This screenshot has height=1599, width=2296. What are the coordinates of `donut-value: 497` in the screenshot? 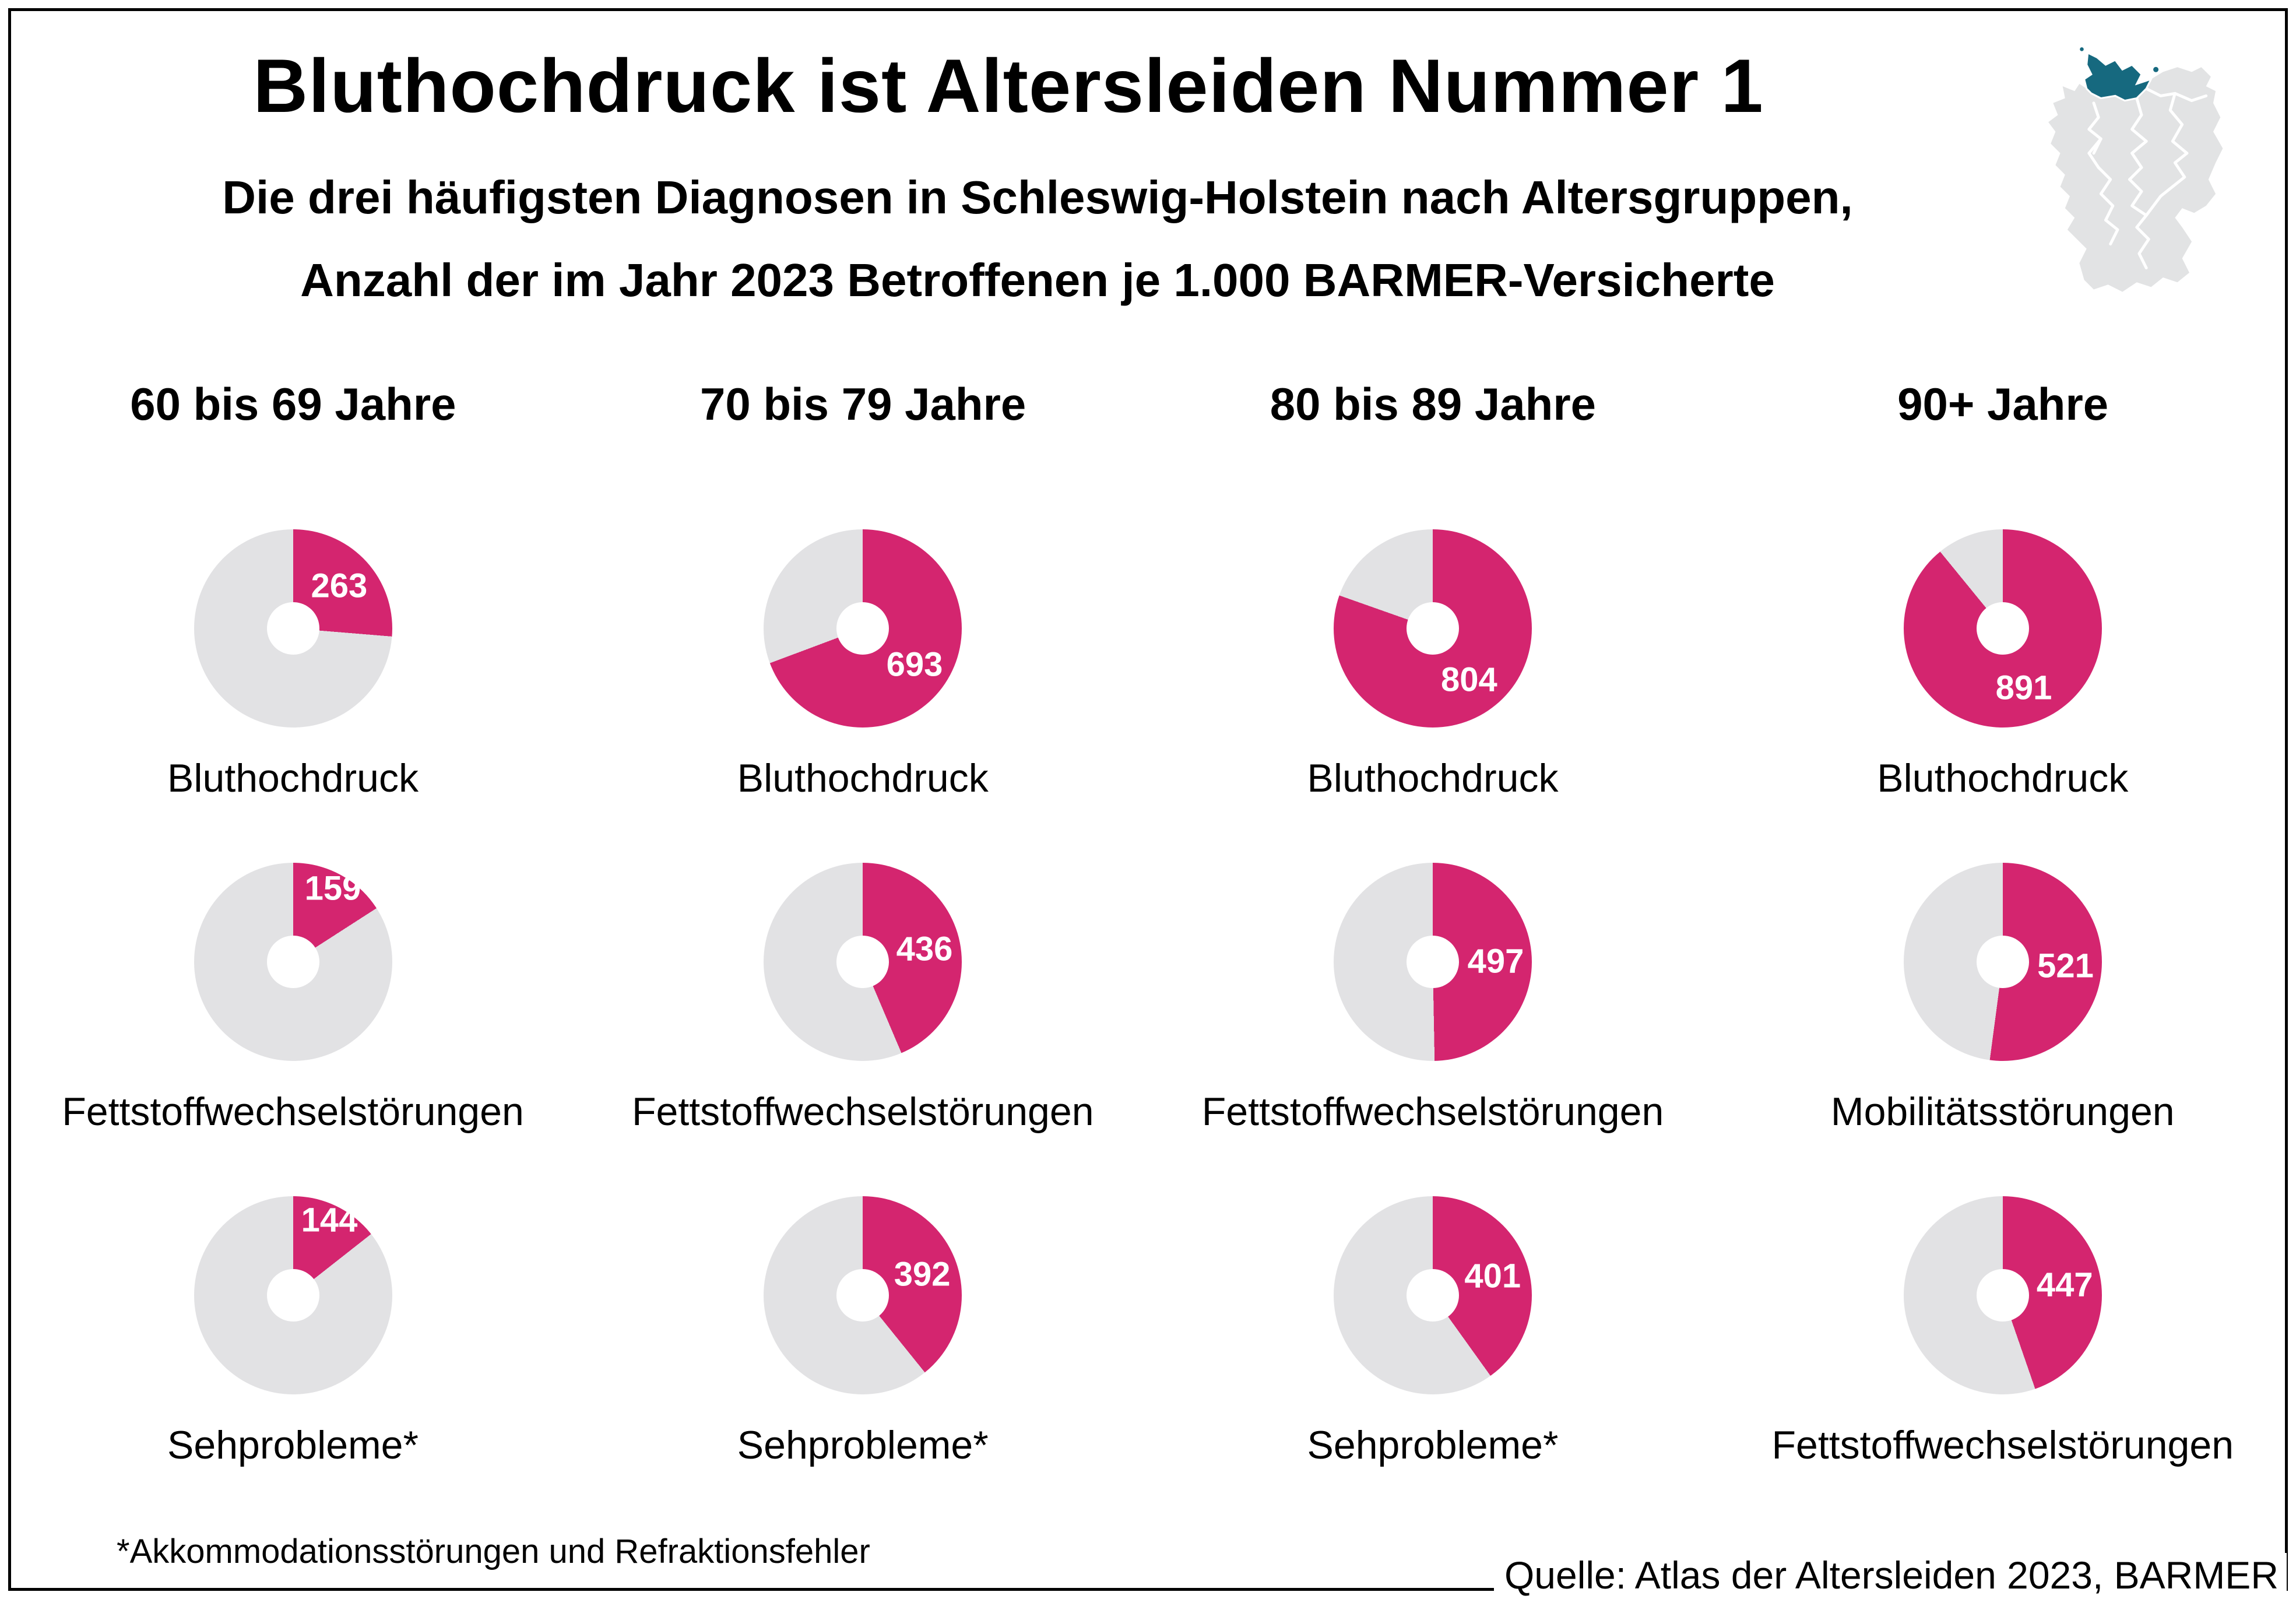 It's located at (1495, 961).